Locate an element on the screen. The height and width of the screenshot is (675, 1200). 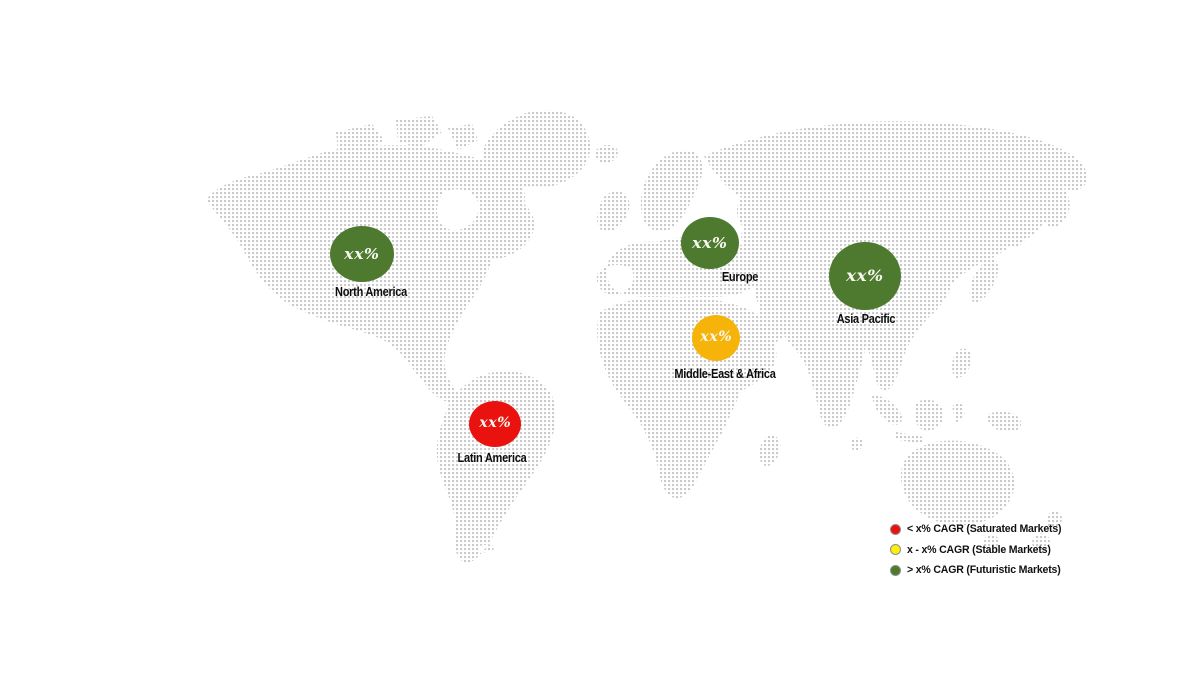
legend-label: > x% CAGR (Futuristic Markets) is located at coordinates (984, 570).